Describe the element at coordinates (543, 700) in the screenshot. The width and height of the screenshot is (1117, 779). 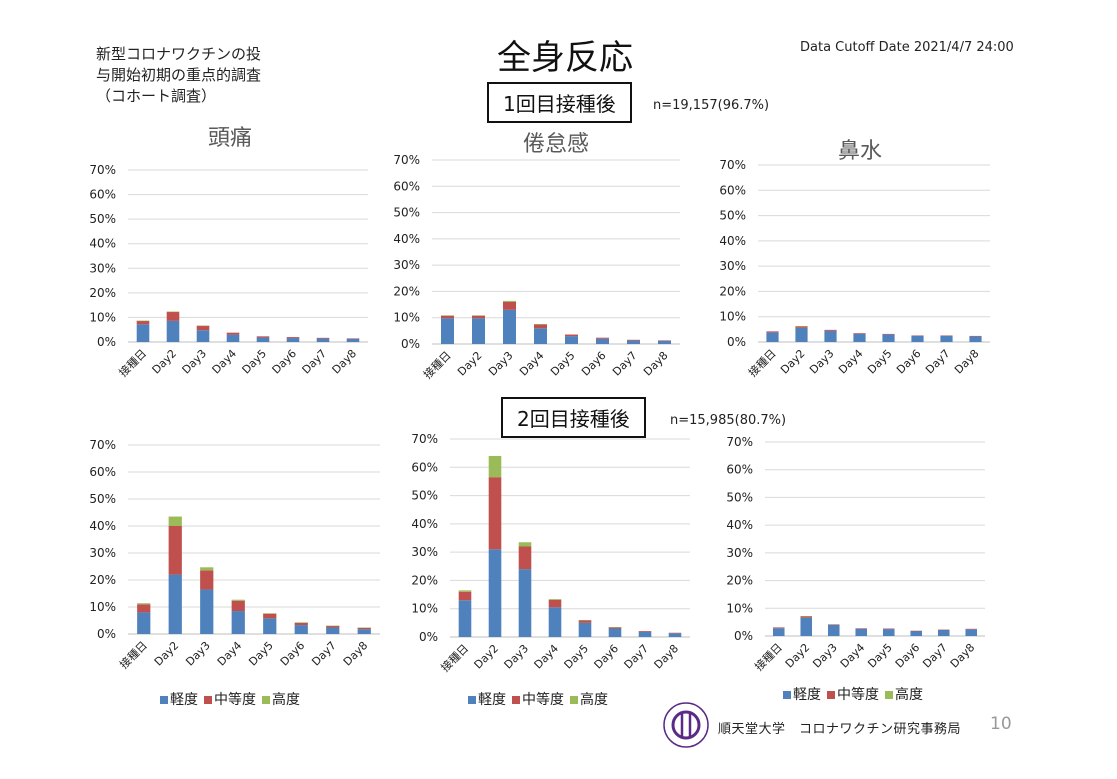
I see `legend-label-moderate: 中等度` at that location.